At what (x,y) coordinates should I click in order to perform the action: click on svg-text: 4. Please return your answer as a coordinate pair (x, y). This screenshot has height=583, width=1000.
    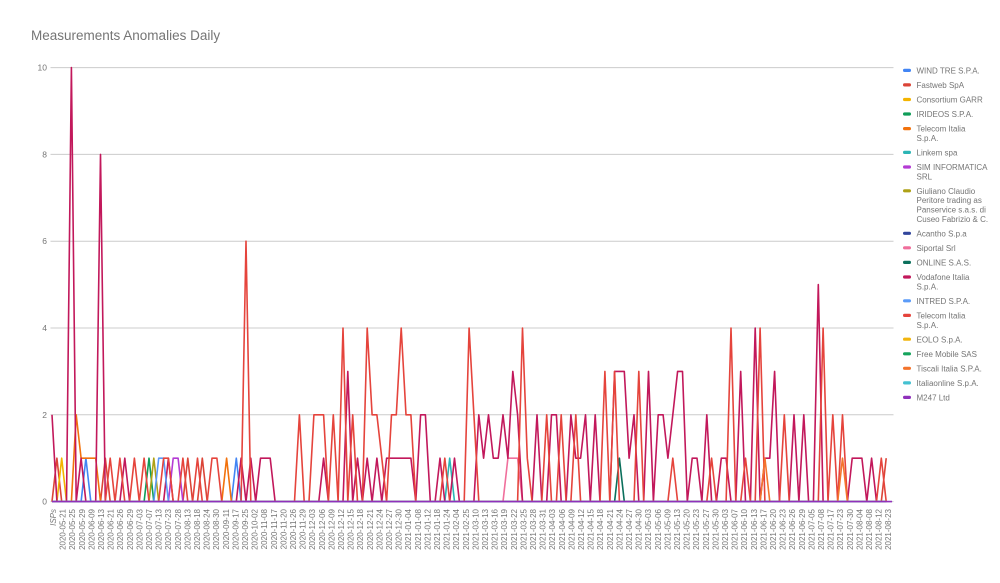
    Looking at the image, I should click on (44, 328).